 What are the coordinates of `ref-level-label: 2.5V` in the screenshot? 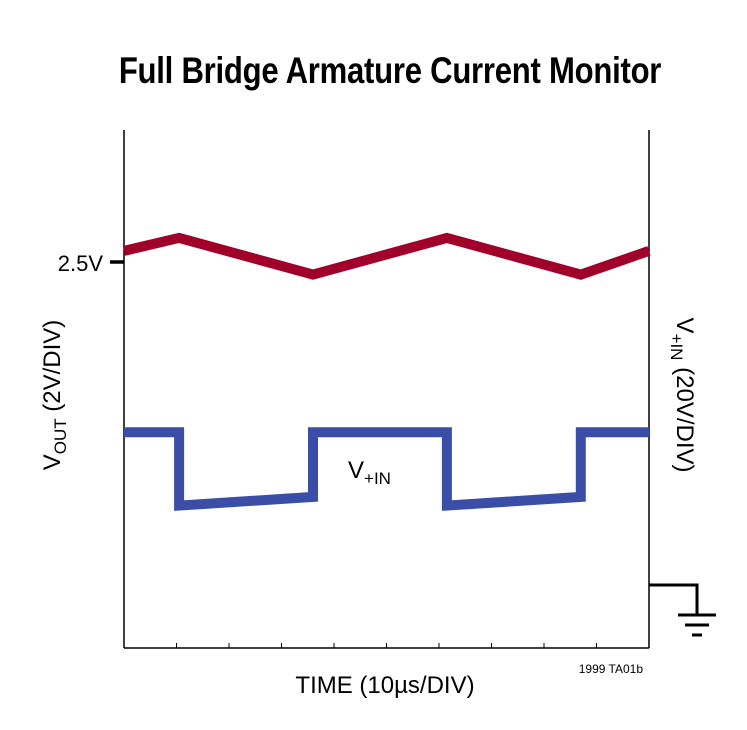 It's located at (81, 263).